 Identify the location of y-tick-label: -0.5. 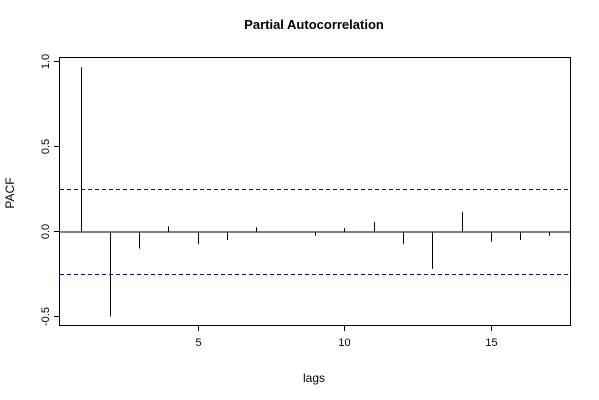
(46, 316).